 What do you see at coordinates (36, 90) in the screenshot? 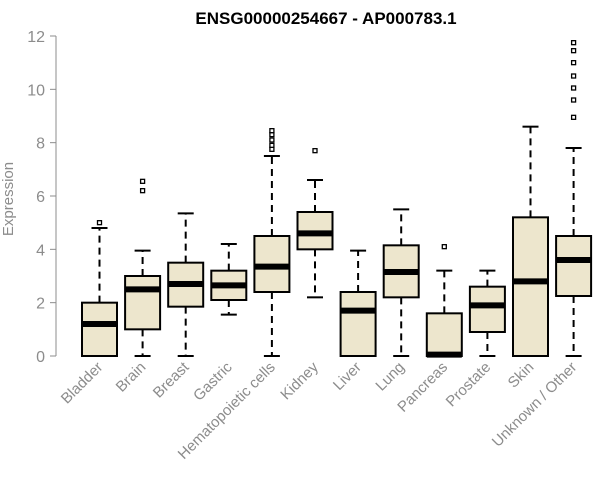
I see `y-tick-label: 10` at bounding box center [36, 90].